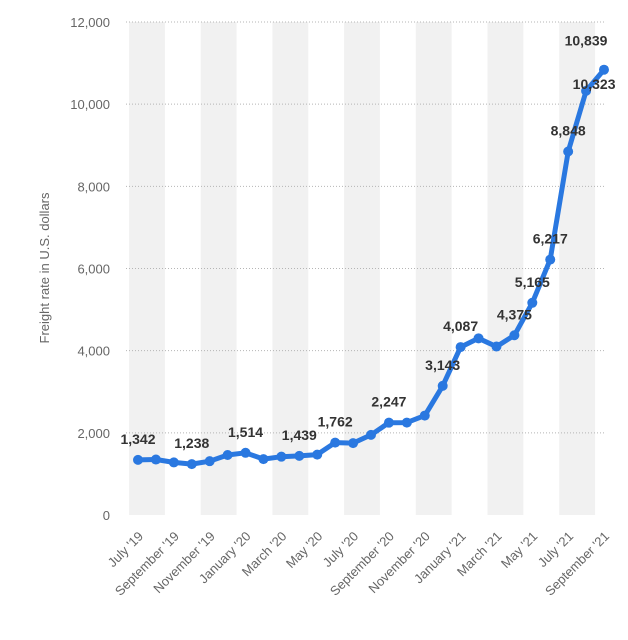  What do you see at coordinates (514, 314) in the screenshot?
I see `data-label: 4,375` at bounding box center [514, 314].